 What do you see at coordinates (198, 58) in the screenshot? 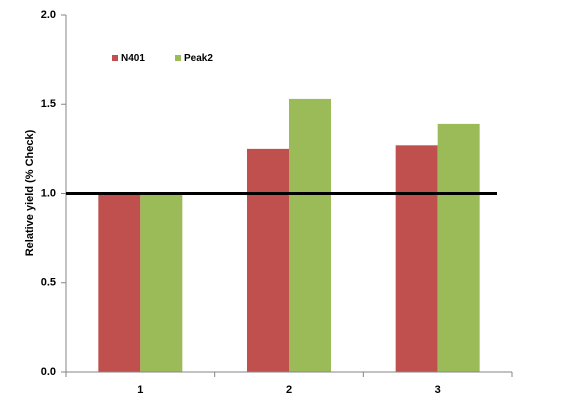
I see `legend-text: Peak2` at bounding box center [198, 58].